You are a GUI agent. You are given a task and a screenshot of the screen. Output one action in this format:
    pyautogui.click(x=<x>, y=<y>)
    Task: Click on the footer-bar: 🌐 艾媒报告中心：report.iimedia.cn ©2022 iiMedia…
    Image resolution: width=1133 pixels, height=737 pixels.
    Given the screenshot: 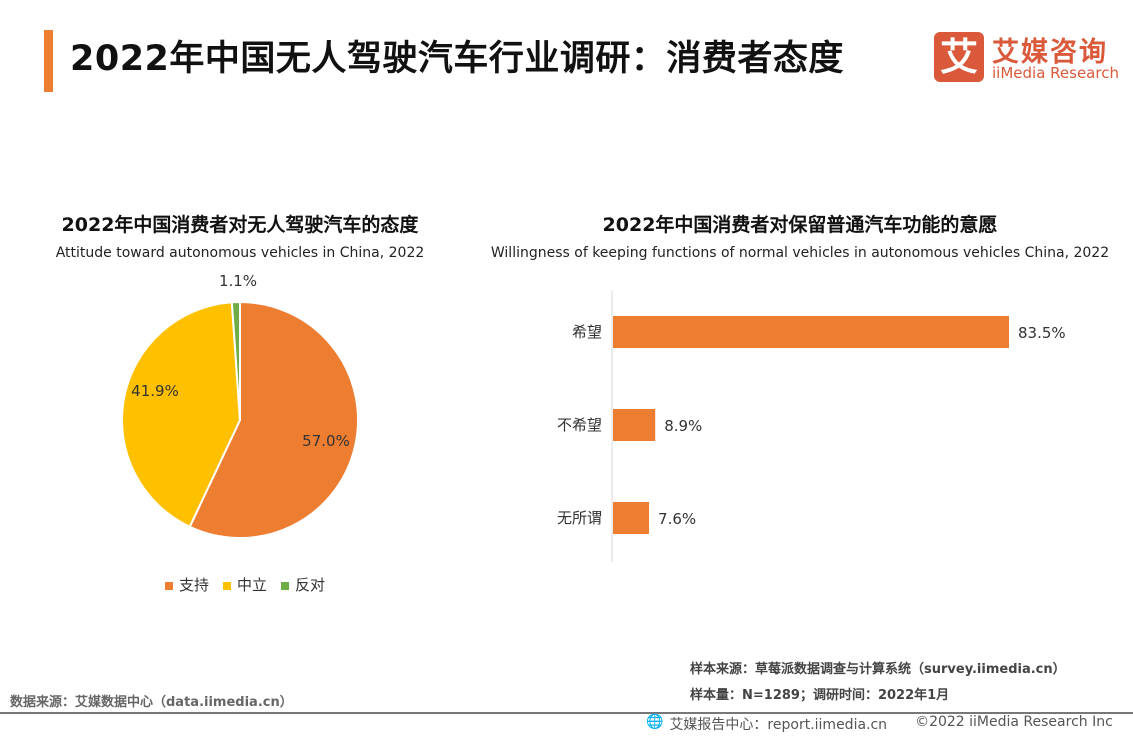 What is the action you would take?
    pyautogui.click(x=879, y=724)
    